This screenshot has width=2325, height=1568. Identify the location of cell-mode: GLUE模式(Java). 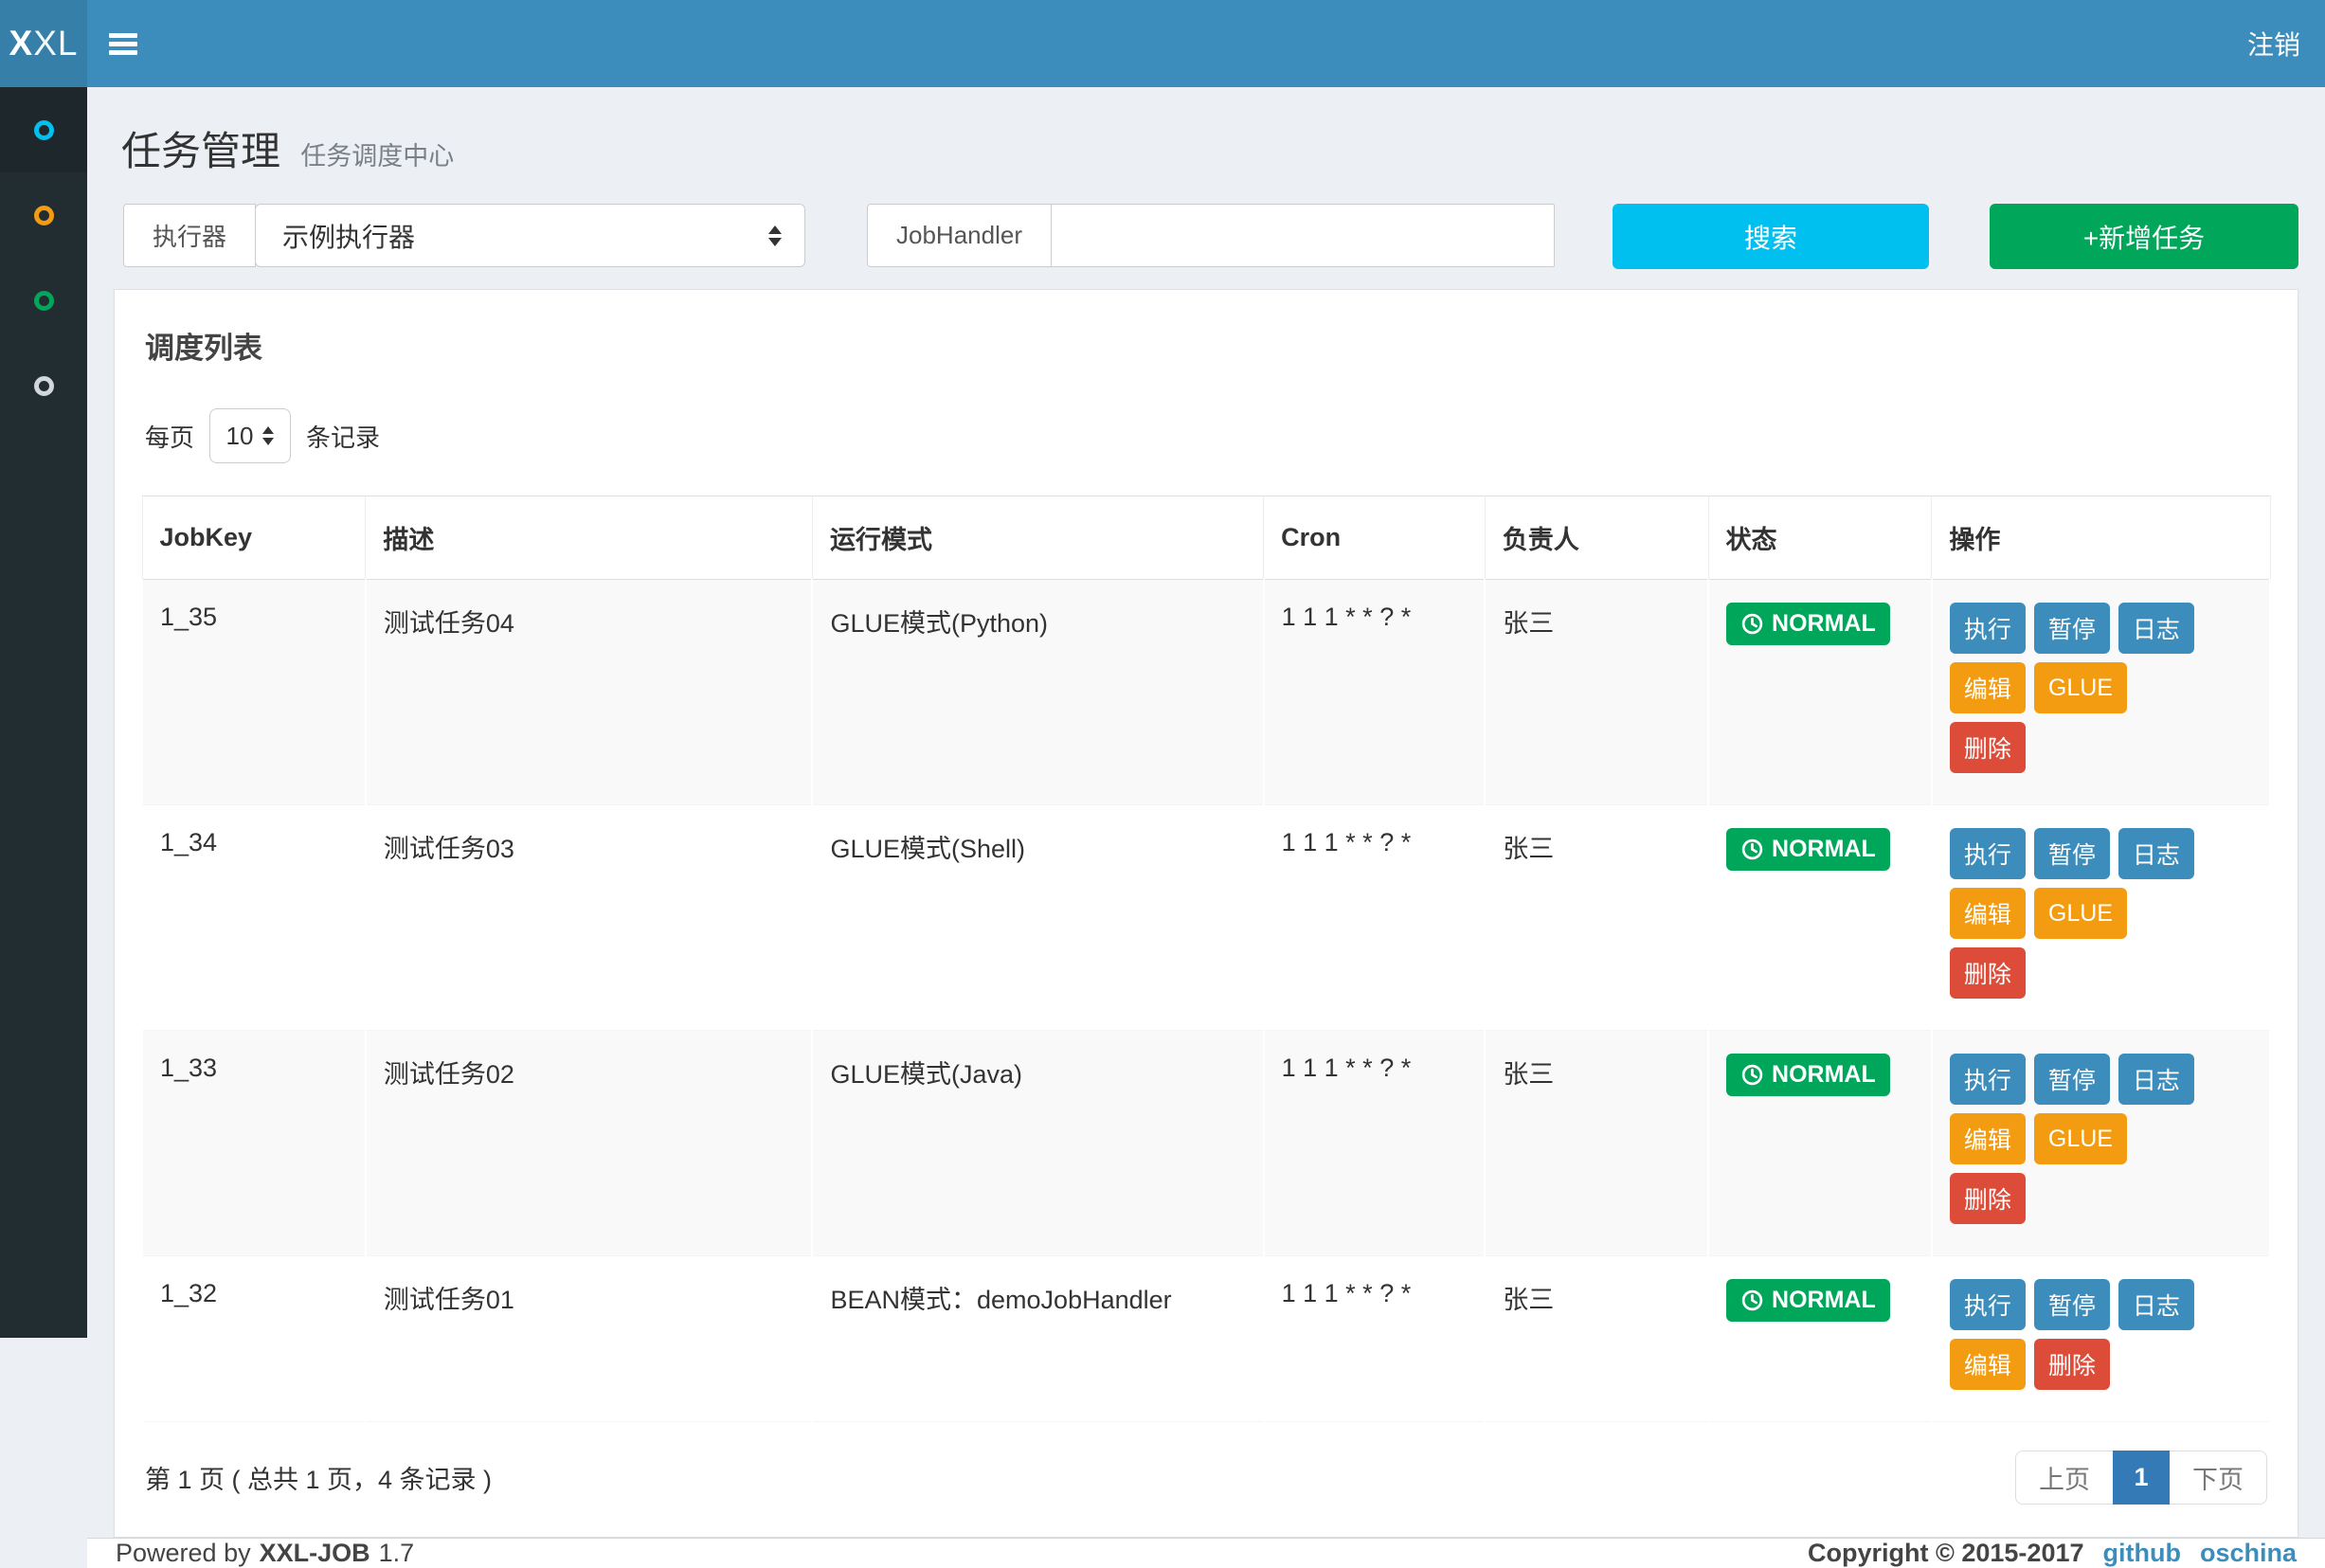
(1038, 1143).